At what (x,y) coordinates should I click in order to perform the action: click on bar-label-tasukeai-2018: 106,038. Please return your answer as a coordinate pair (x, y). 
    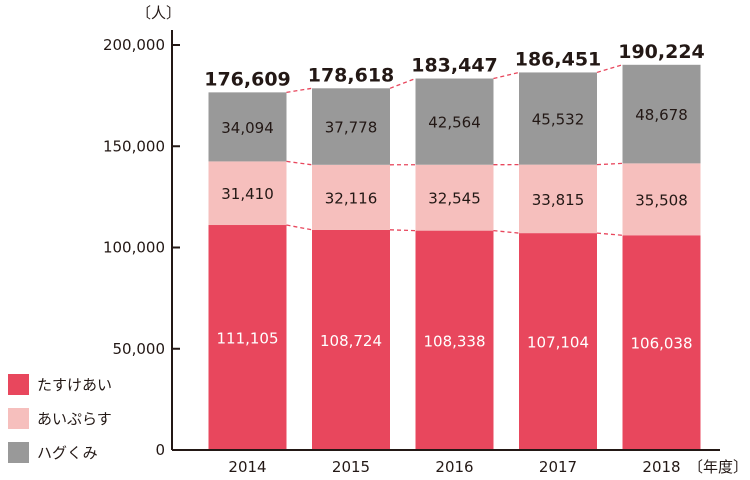
    Looking at the image, I should click on (661, 344).